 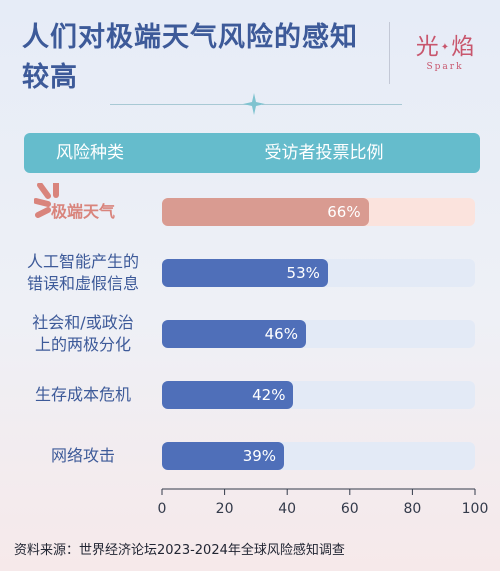 What do you see at coordinates (389, 53) in the screenshot?
I see `title-divider` at bounding box center [389, 53].